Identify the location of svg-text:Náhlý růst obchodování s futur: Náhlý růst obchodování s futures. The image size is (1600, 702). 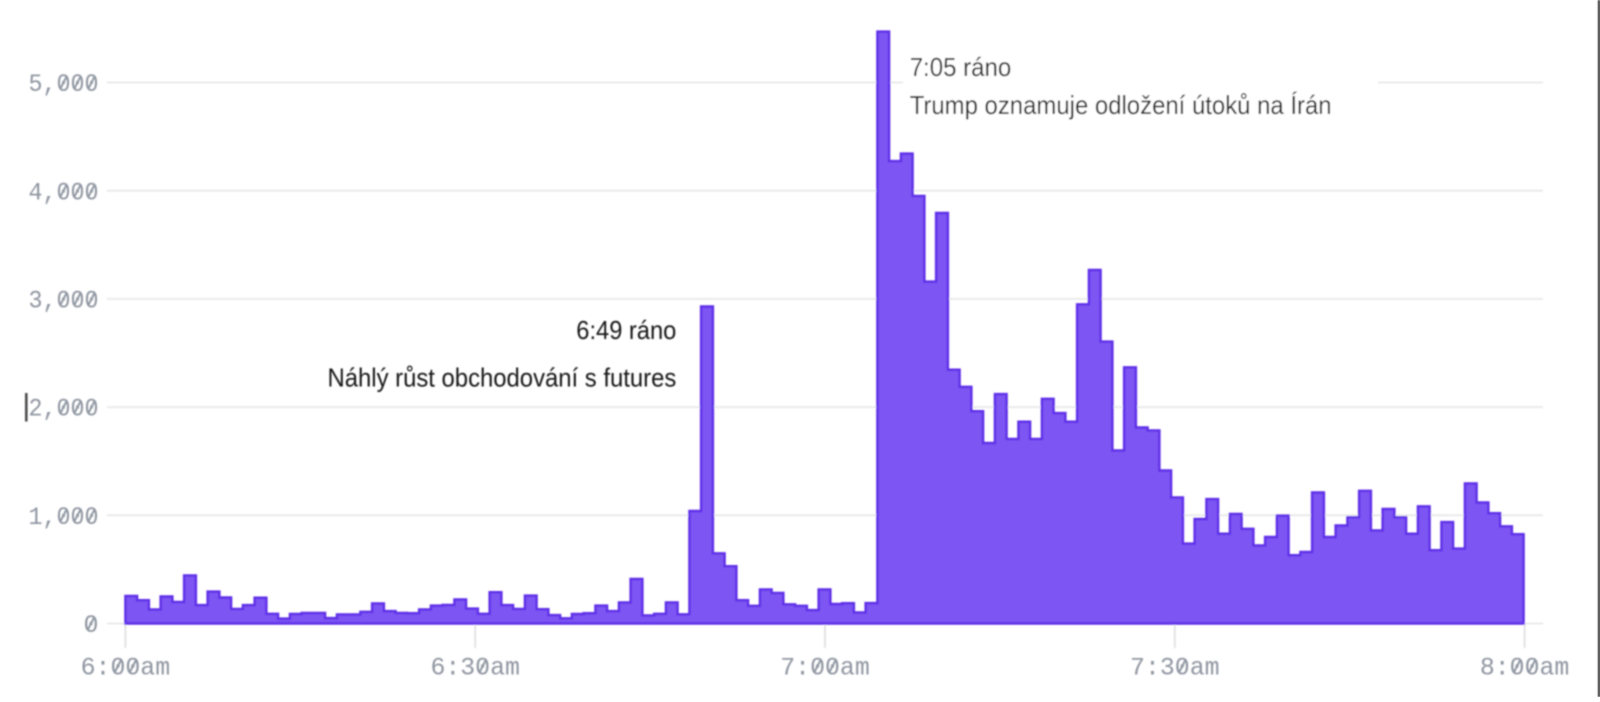
(502, 377).